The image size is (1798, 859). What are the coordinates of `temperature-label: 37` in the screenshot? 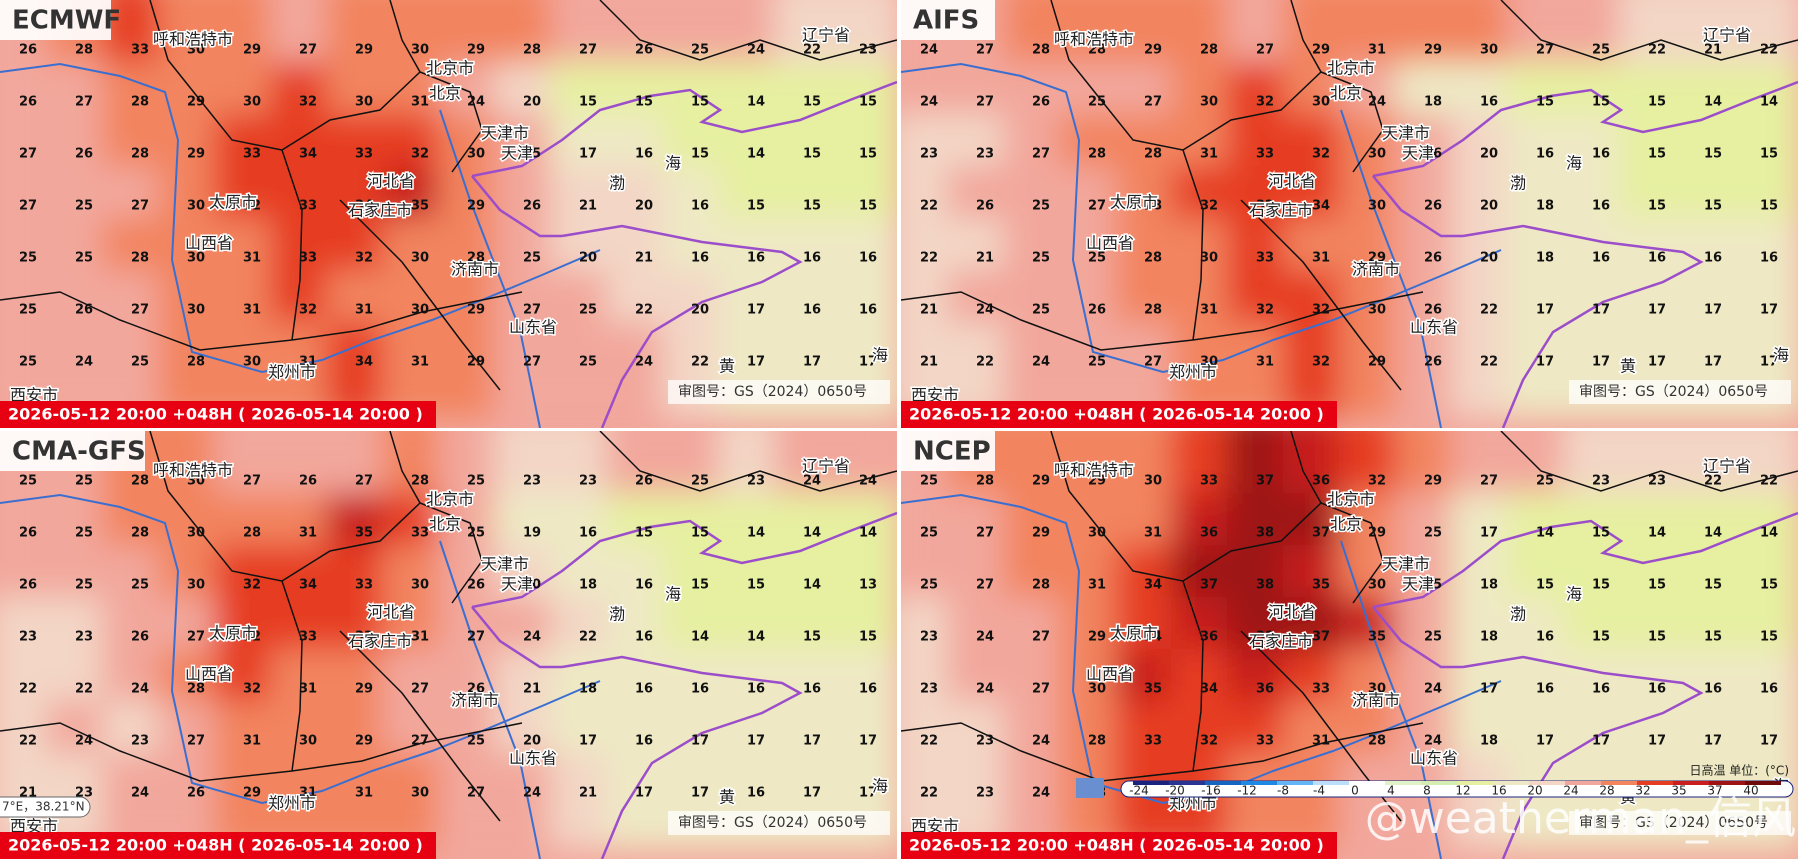 It's located at (1209, 585).